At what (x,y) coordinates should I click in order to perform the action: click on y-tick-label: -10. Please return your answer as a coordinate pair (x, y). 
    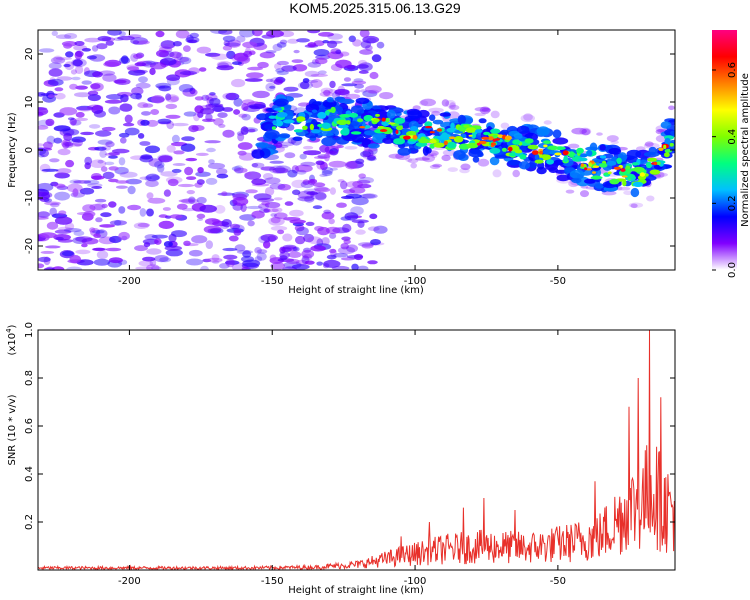
    Looking at the image, I should click on (29, 198).